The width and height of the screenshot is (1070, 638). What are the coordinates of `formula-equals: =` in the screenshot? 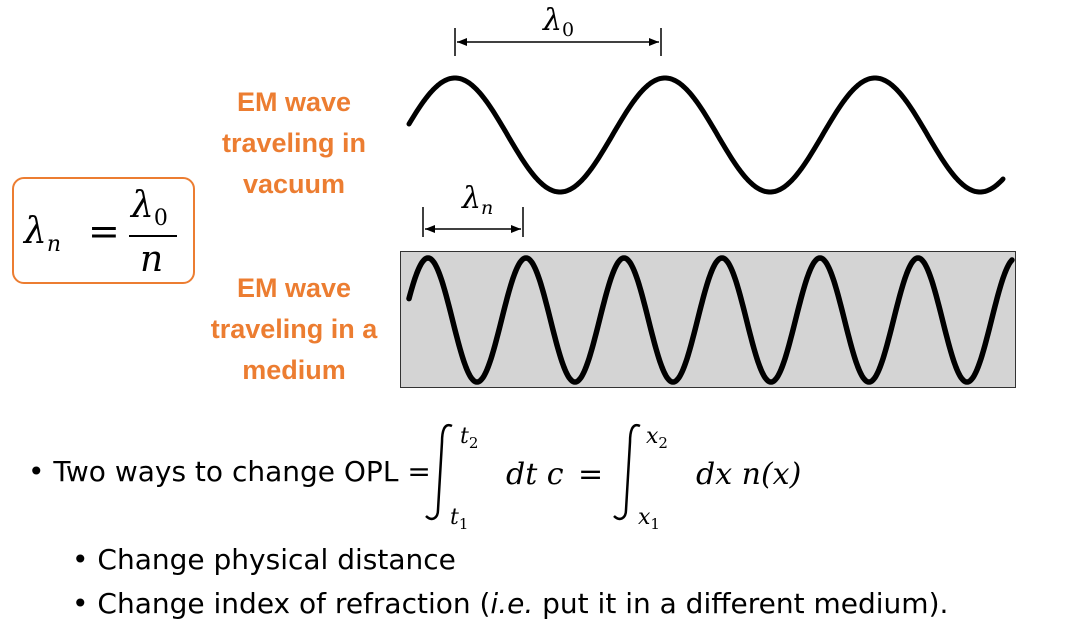 It's located at (104, 231).